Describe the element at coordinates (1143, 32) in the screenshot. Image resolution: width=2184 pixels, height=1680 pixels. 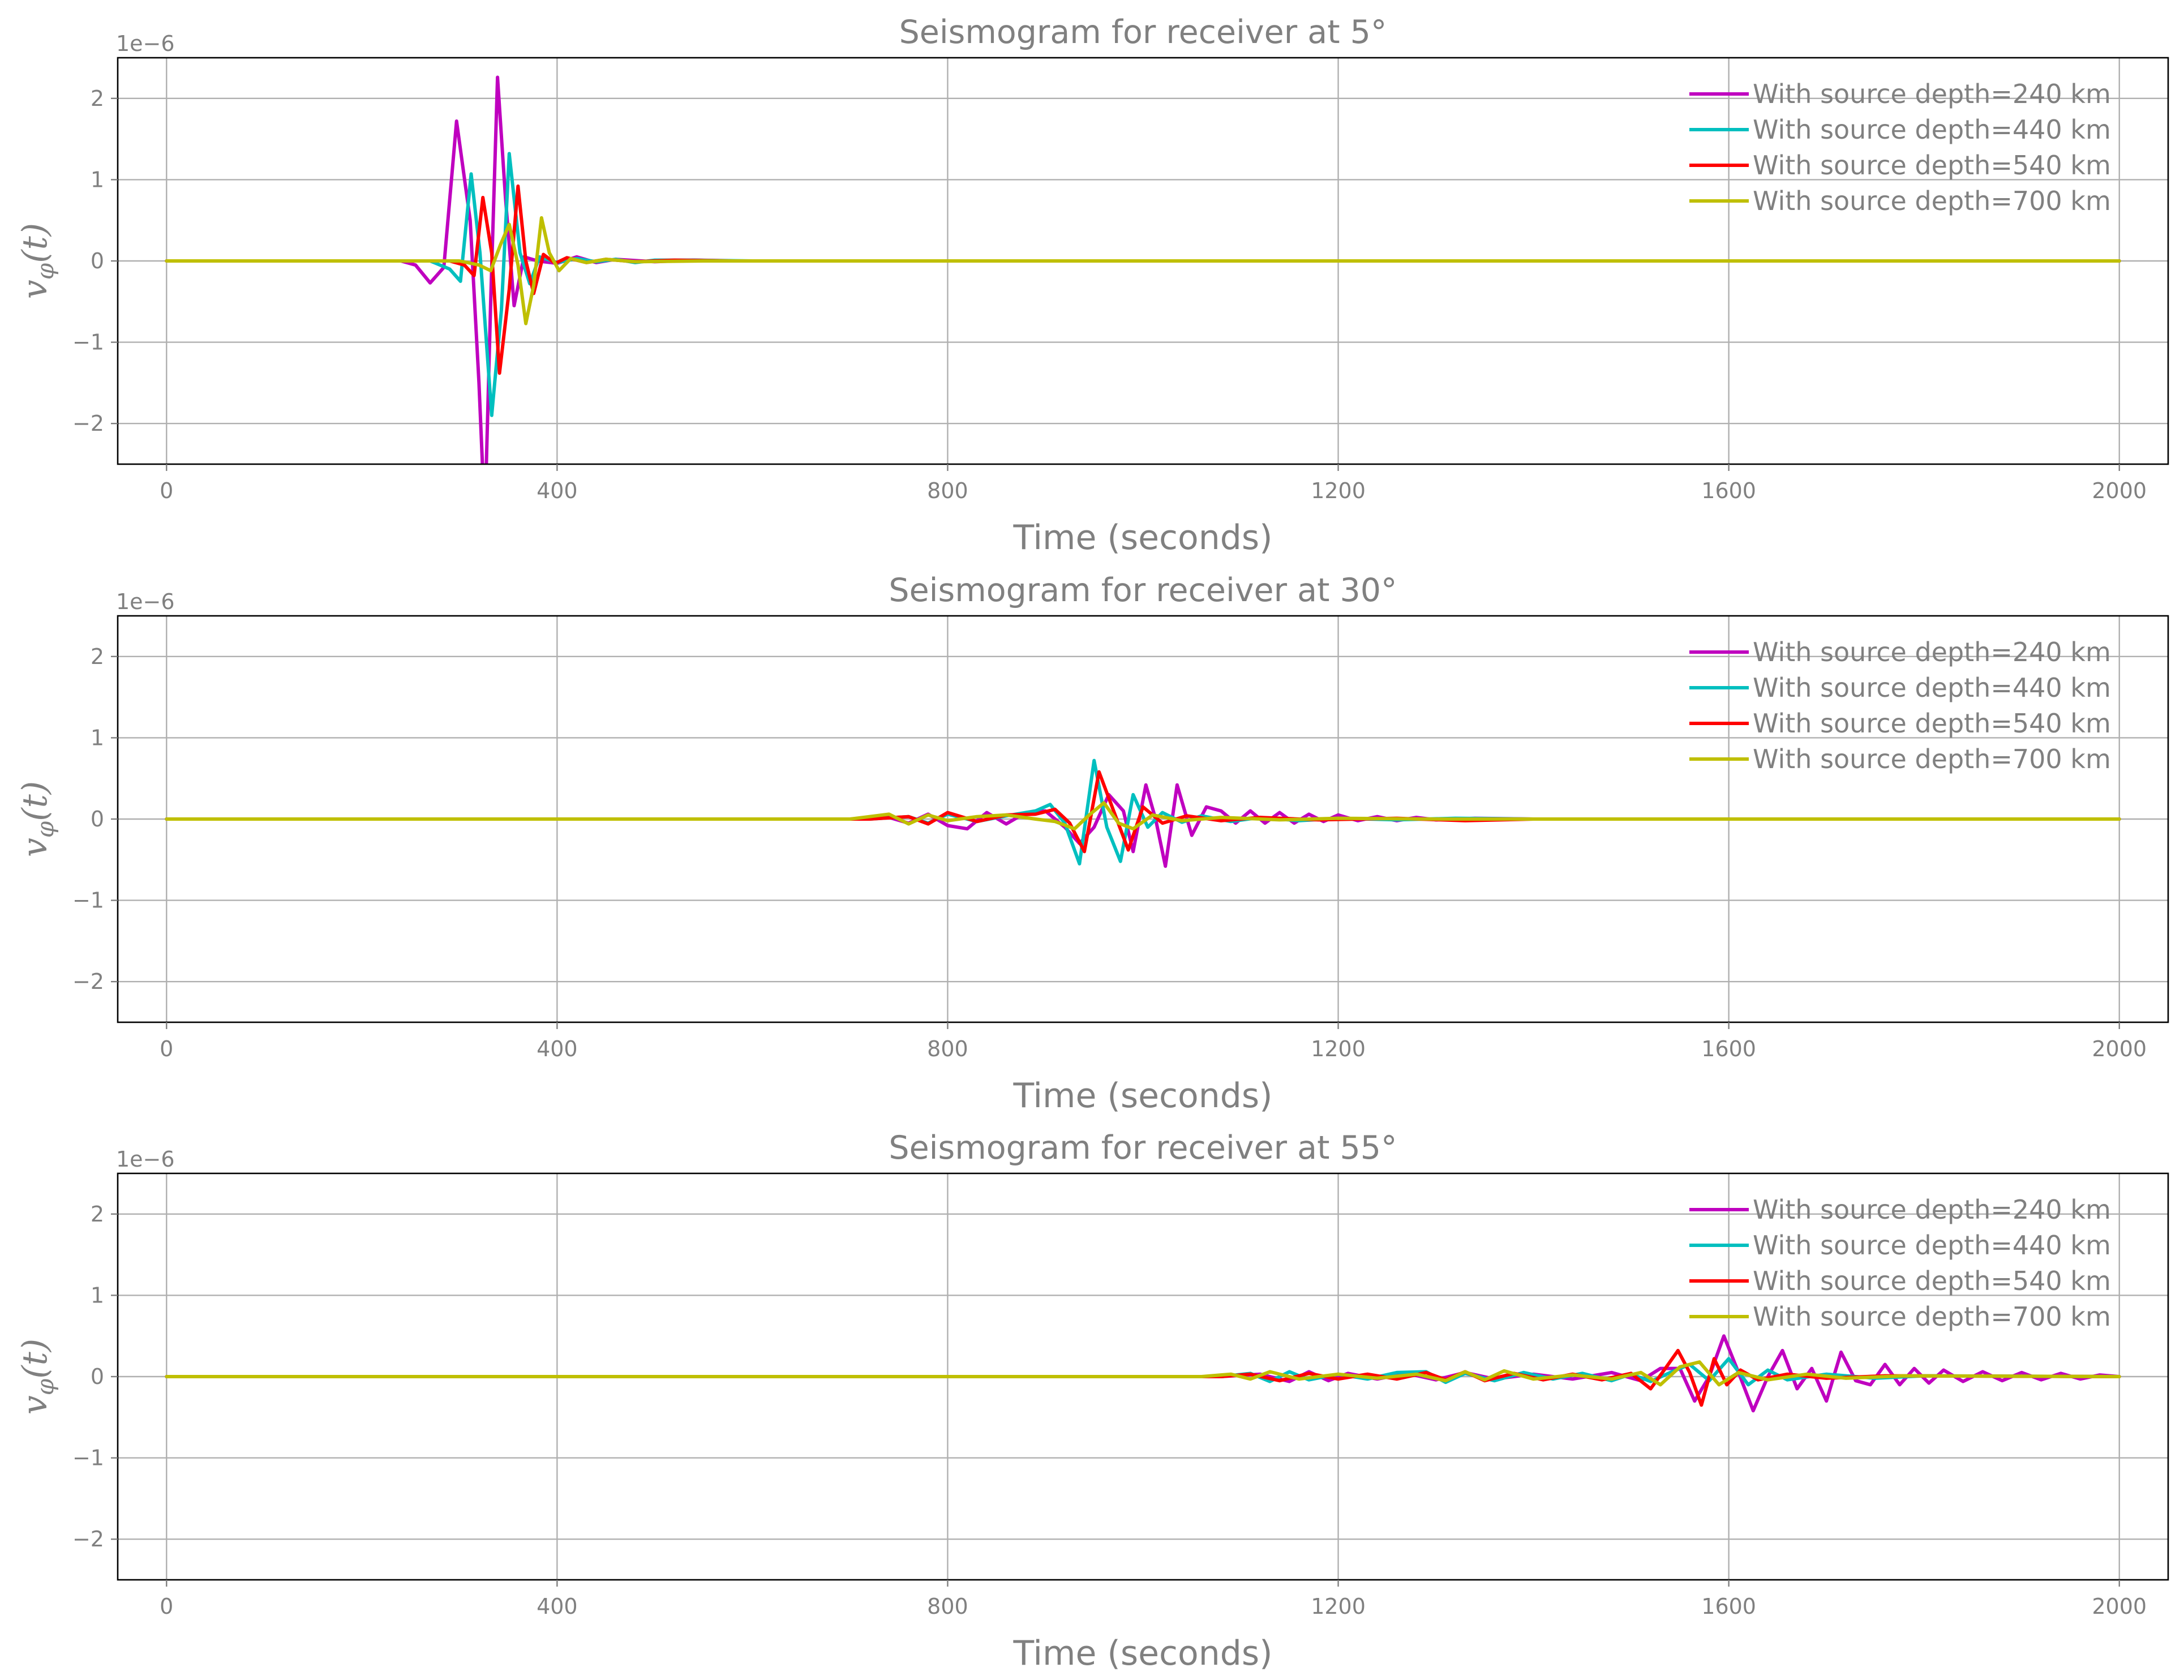
I see `chart-title: Seismogram for receiver at 5°` at that location.